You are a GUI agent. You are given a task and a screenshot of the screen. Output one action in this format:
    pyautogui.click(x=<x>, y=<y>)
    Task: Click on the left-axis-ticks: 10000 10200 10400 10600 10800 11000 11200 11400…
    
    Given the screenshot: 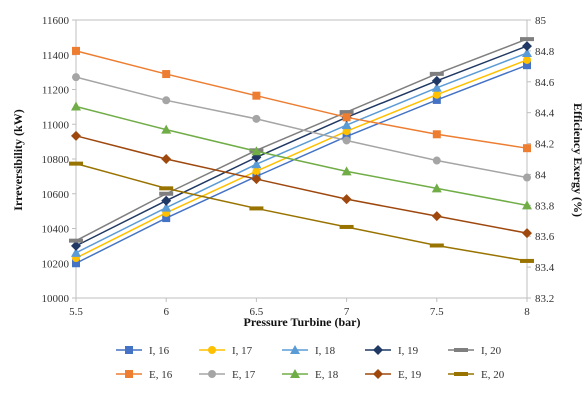 What is the action you would take?
    pyautogui.click(x=59, y=160)
    